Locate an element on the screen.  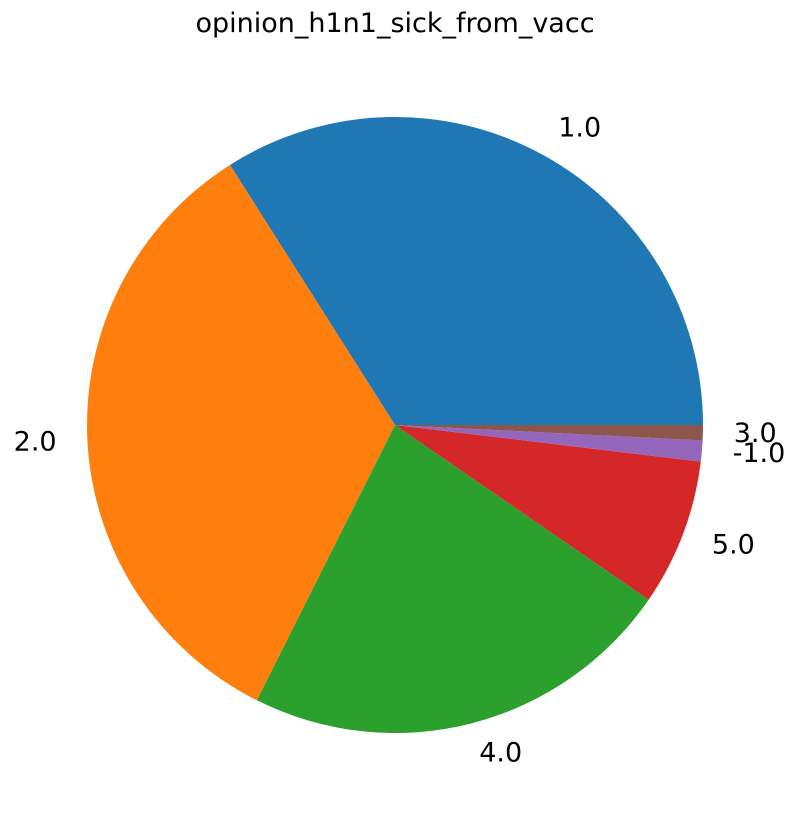
pie-label-2-0: 2.0 is located at coordinates (35, 442).